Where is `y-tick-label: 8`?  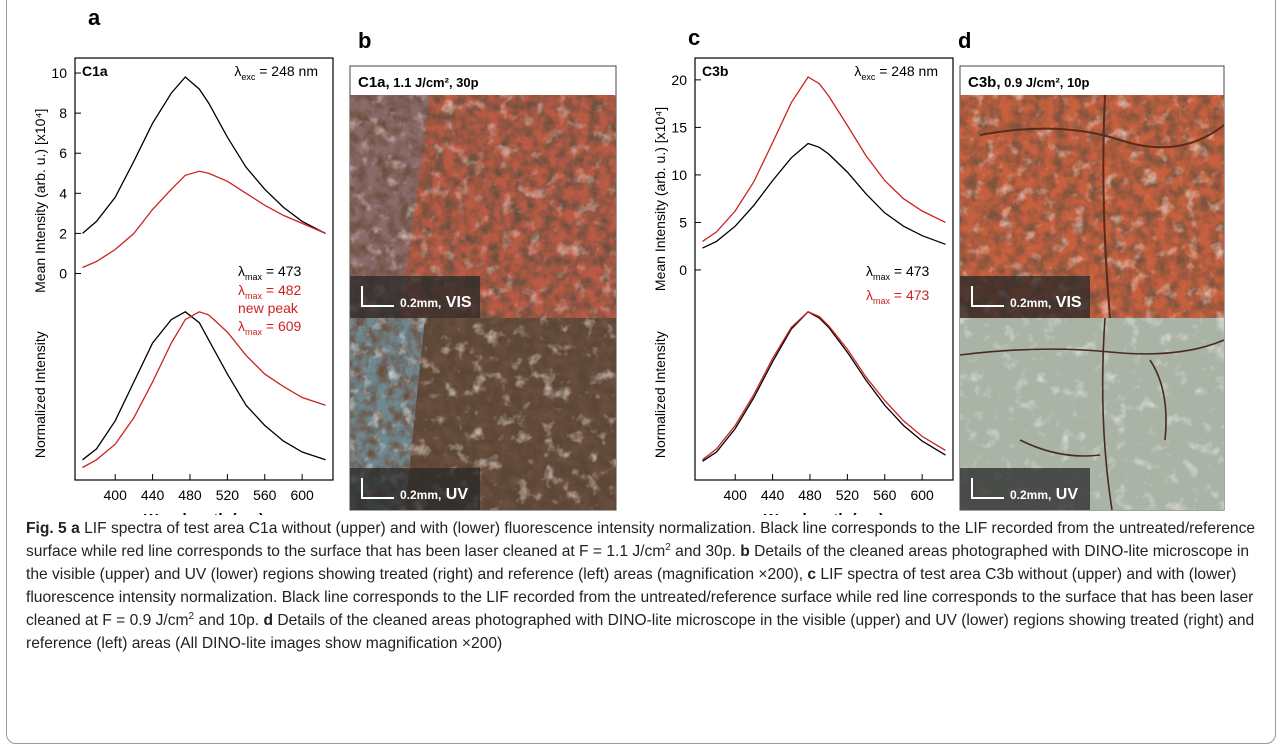
y-tick-label: 8 is located at coordinates (63, 113).